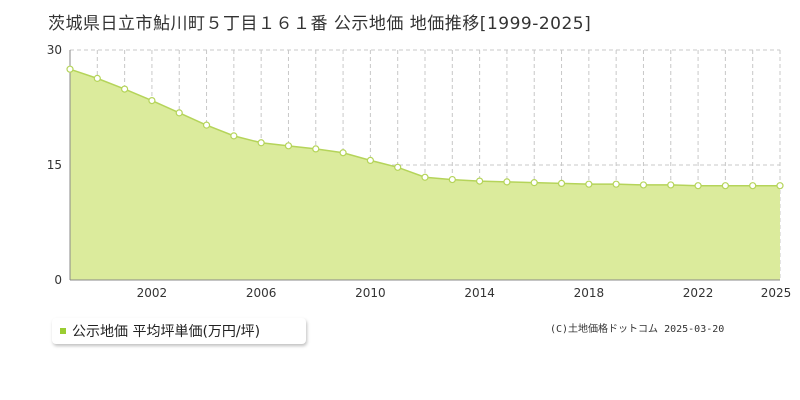 Image resolution: width=800 pixels, height=400 pixels. Describe the element at coordinates (58, 280) in the screenshot. I see `y-tick-label: 0` at that location.